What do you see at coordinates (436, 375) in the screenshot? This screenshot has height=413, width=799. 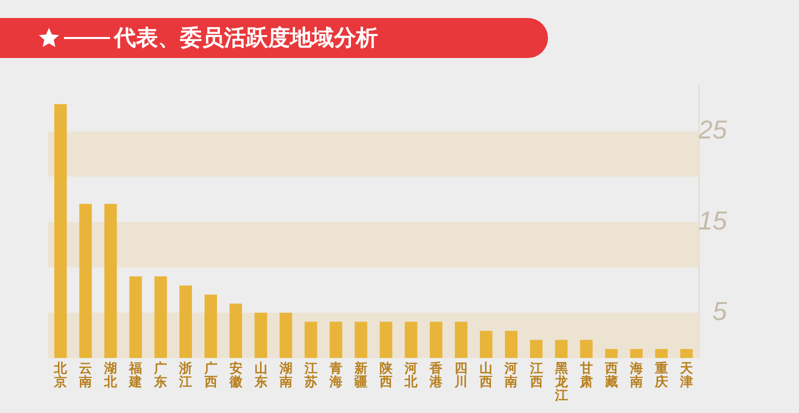 I see `x-tick-label: 香港` at bounding box center [436, 375].